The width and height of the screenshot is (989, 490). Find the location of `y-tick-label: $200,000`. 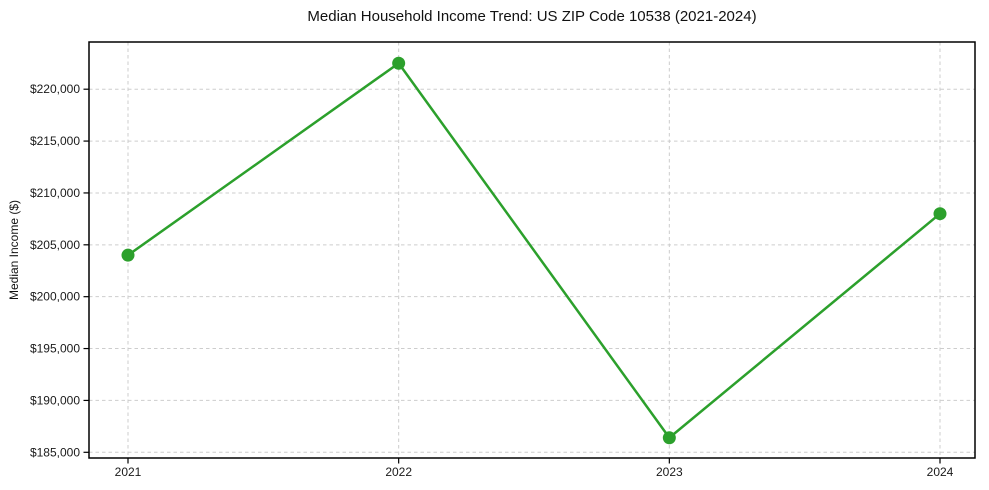

y-tick-label: $200,000 is located at coordinates (55, 297).